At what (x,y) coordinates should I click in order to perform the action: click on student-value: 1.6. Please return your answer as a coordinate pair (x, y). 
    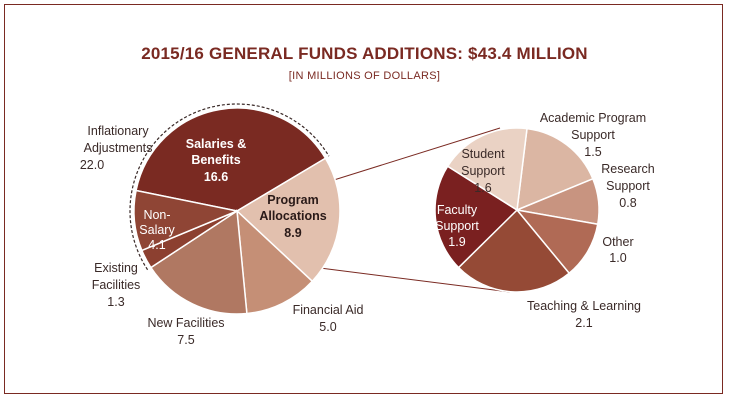
    Looking at the image, I should click on (482, 188).